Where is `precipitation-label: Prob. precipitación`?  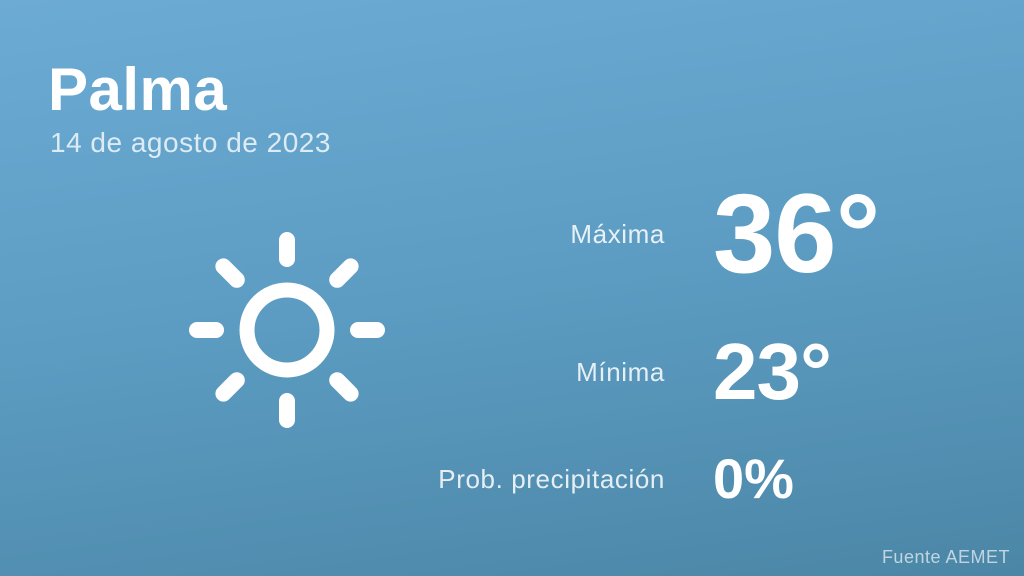 precipitation-label: Prob. precipitación is located at coordinates (551, 478).